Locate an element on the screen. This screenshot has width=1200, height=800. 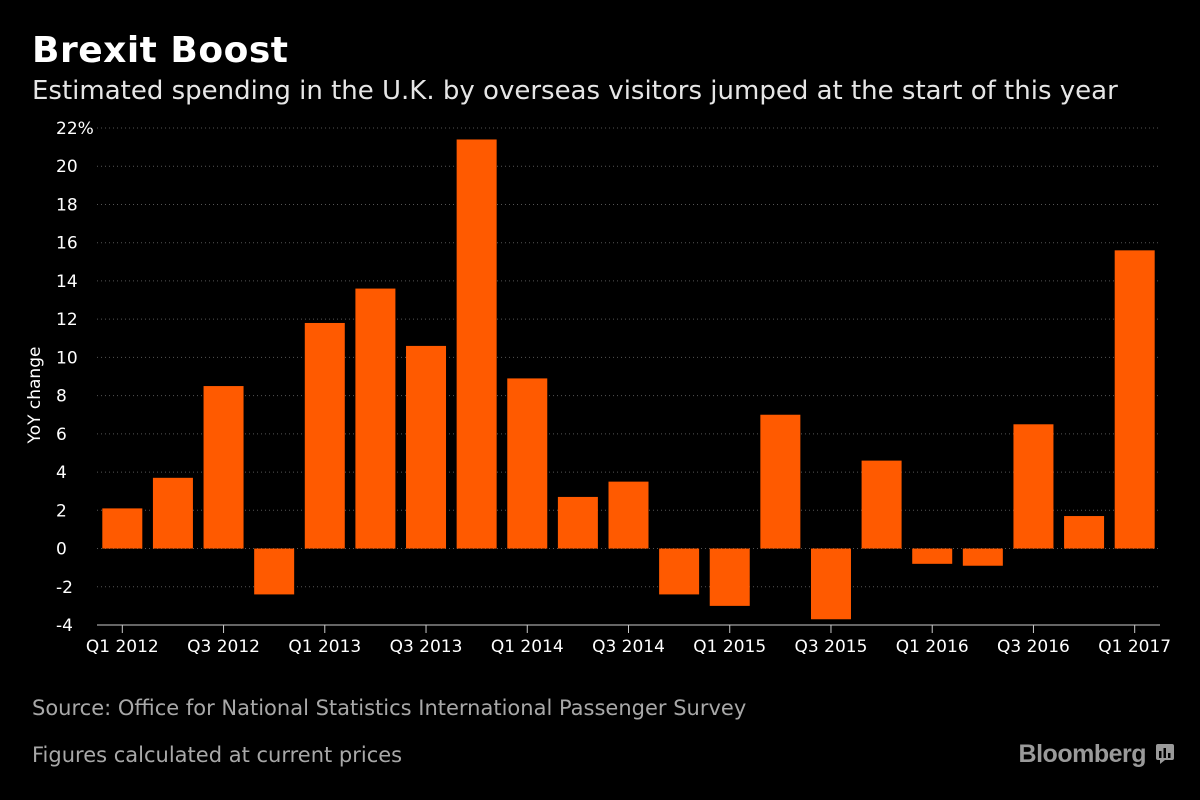
bar-q1-2015 is located at coordinates (729, 577).